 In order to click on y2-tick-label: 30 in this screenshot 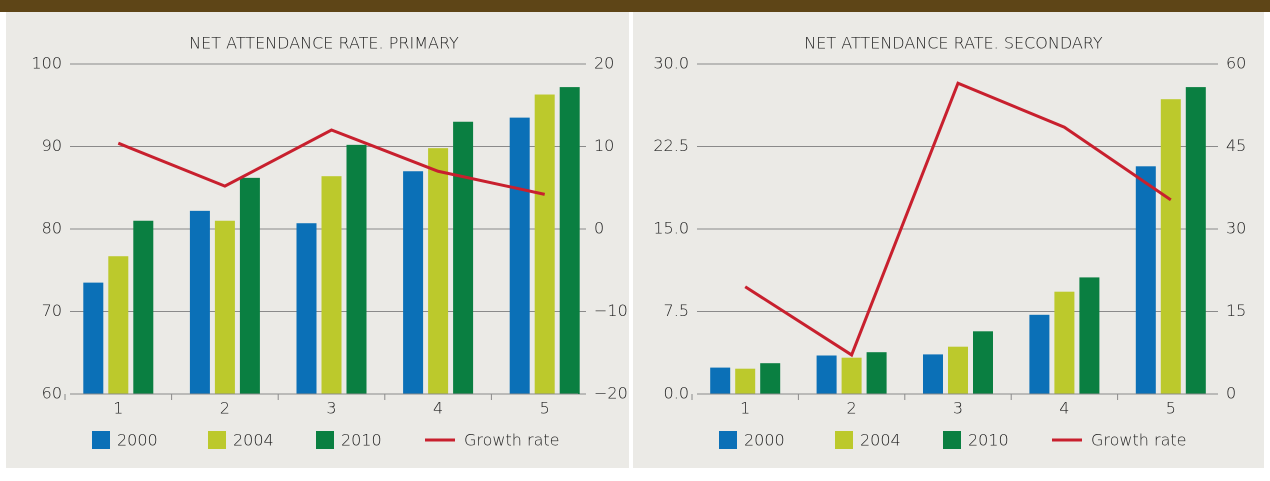, I will do `click(1236, 228)`.